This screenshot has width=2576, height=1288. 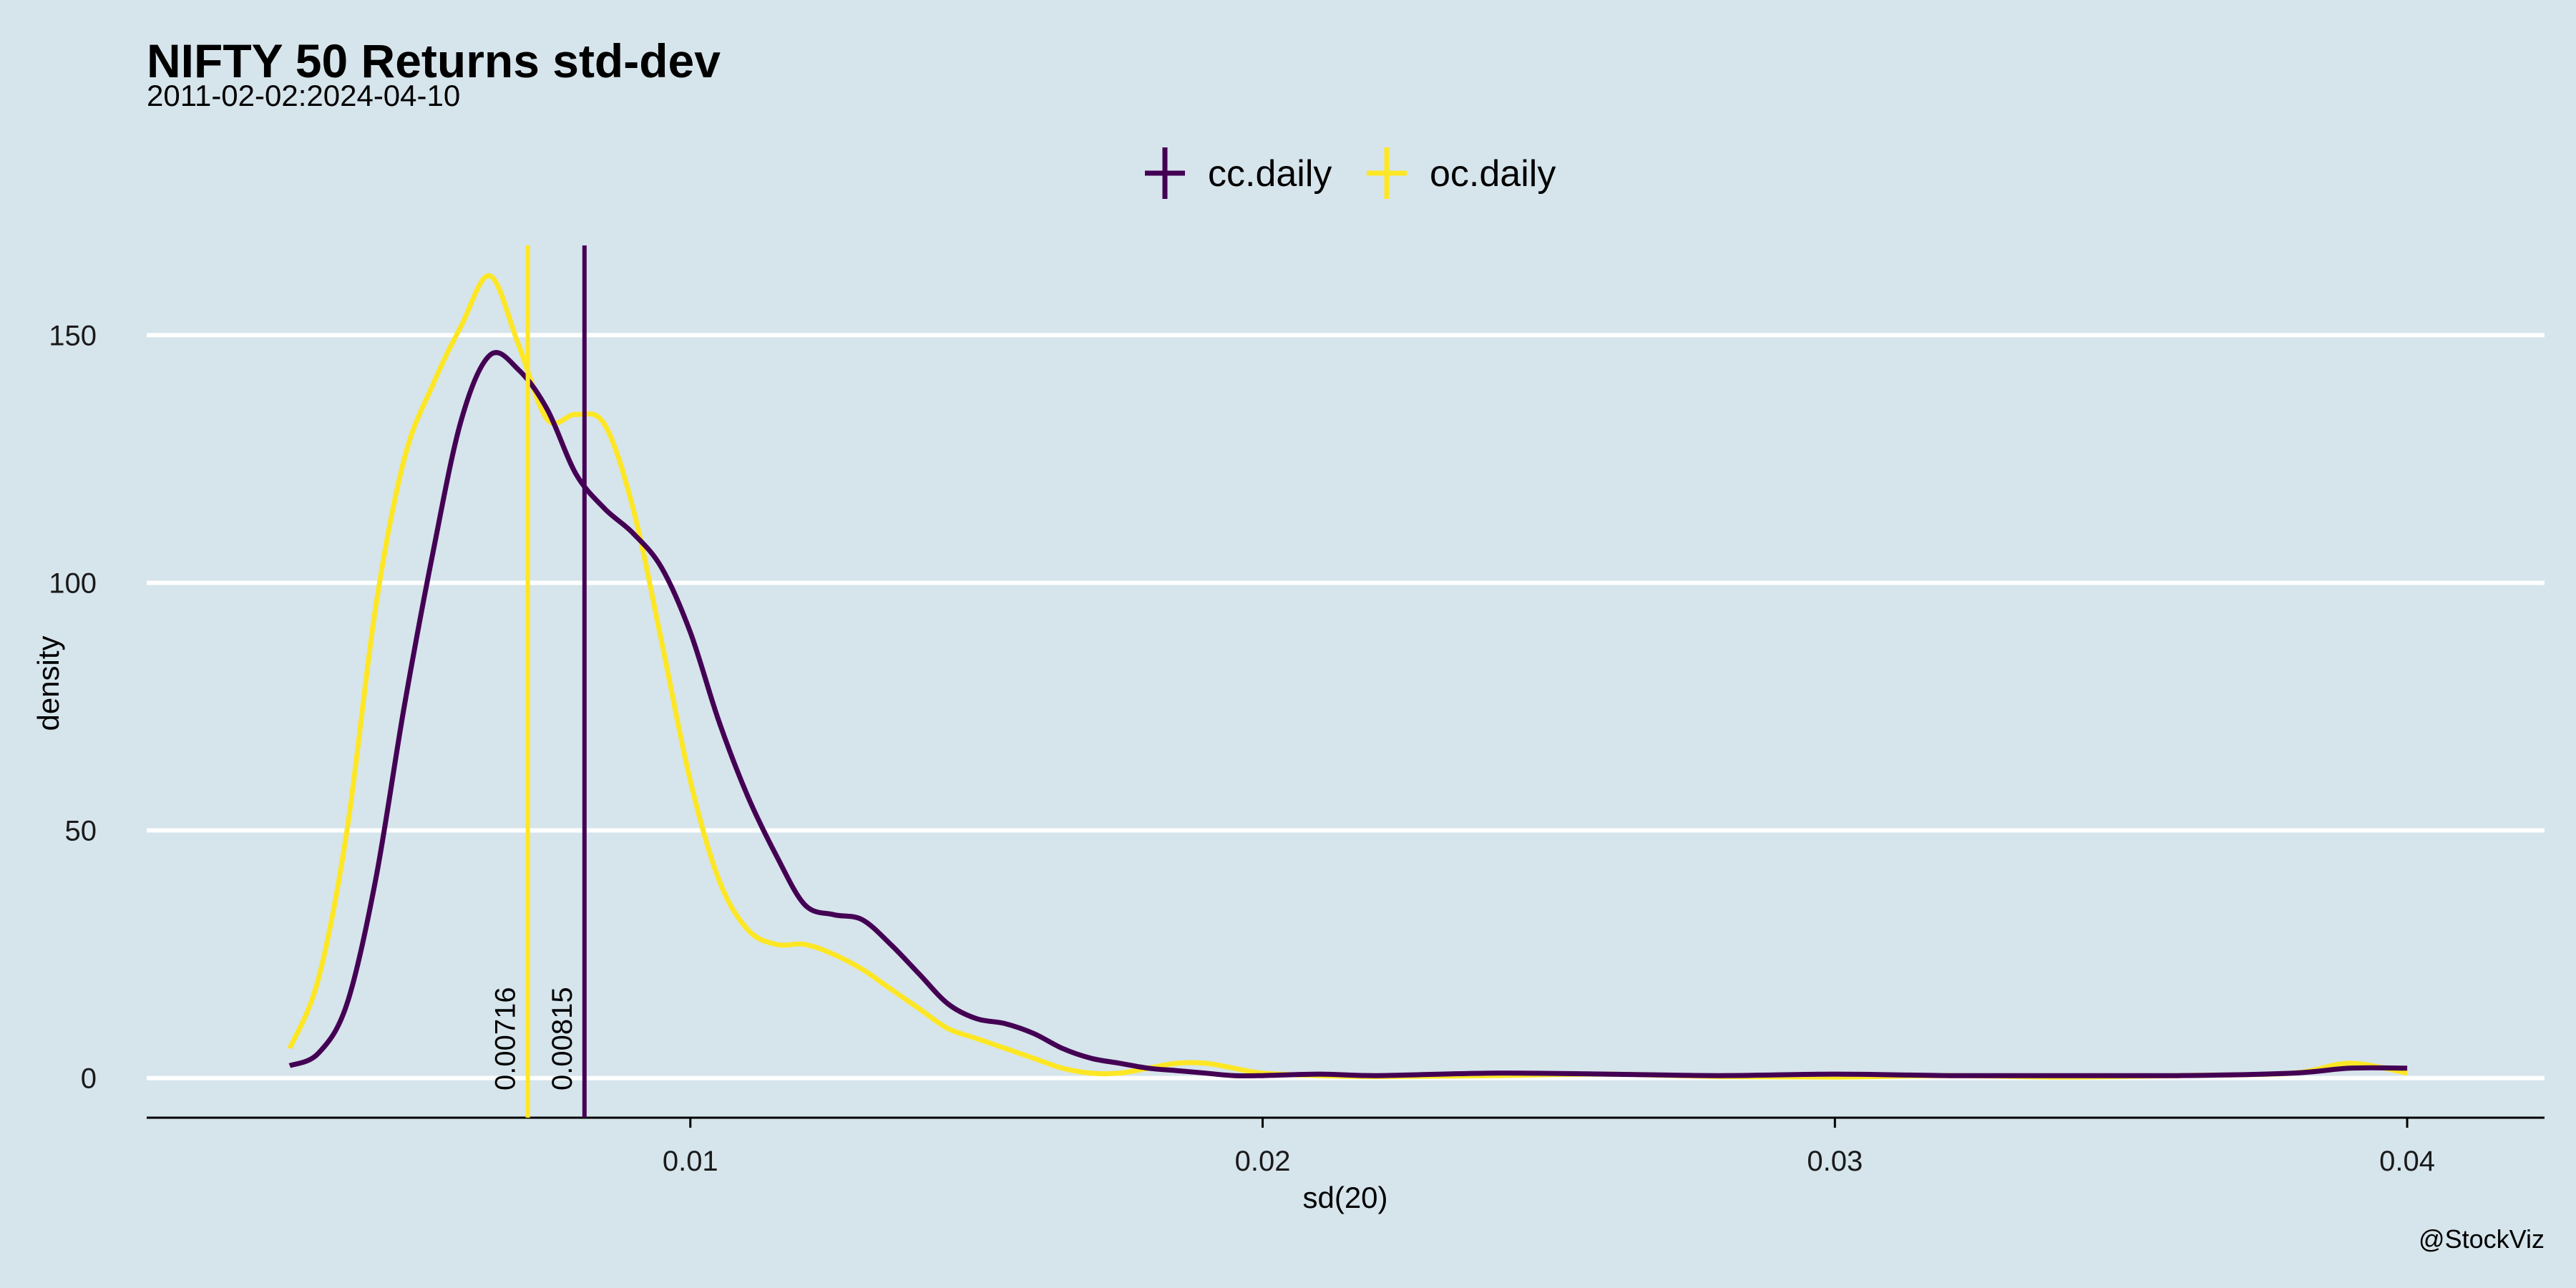 I want to click on legend: cc.daily oc.daily, so click(x=1350, y=173).